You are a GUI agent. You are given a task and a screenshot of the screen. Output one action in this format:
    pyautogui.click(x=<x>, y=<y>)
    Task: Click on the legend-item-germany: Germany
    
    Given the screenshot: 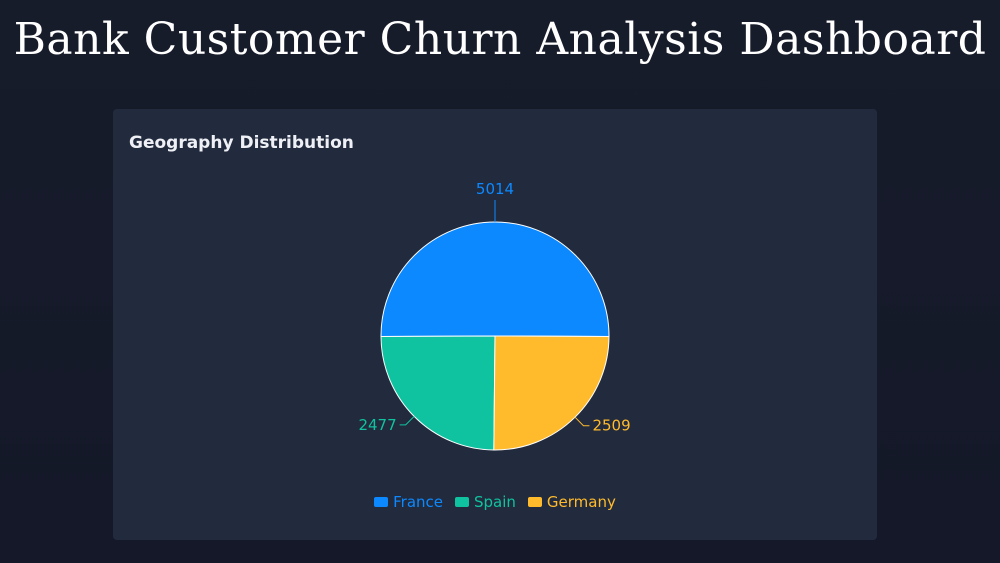 What is the action you would take?
    pyautogui.click(x=571, y=502)
    